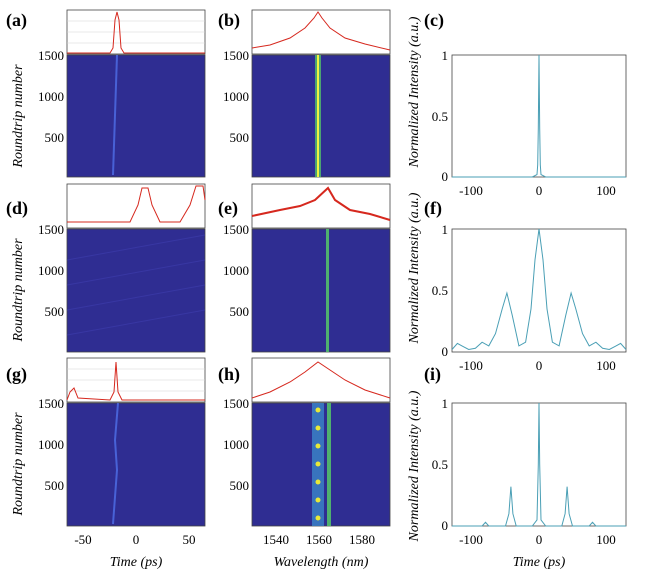 This screenshot has width=654, height=580. Describe the element at coordinates (136, 464) in the screenshot. I see `heatmap-g` at that location.